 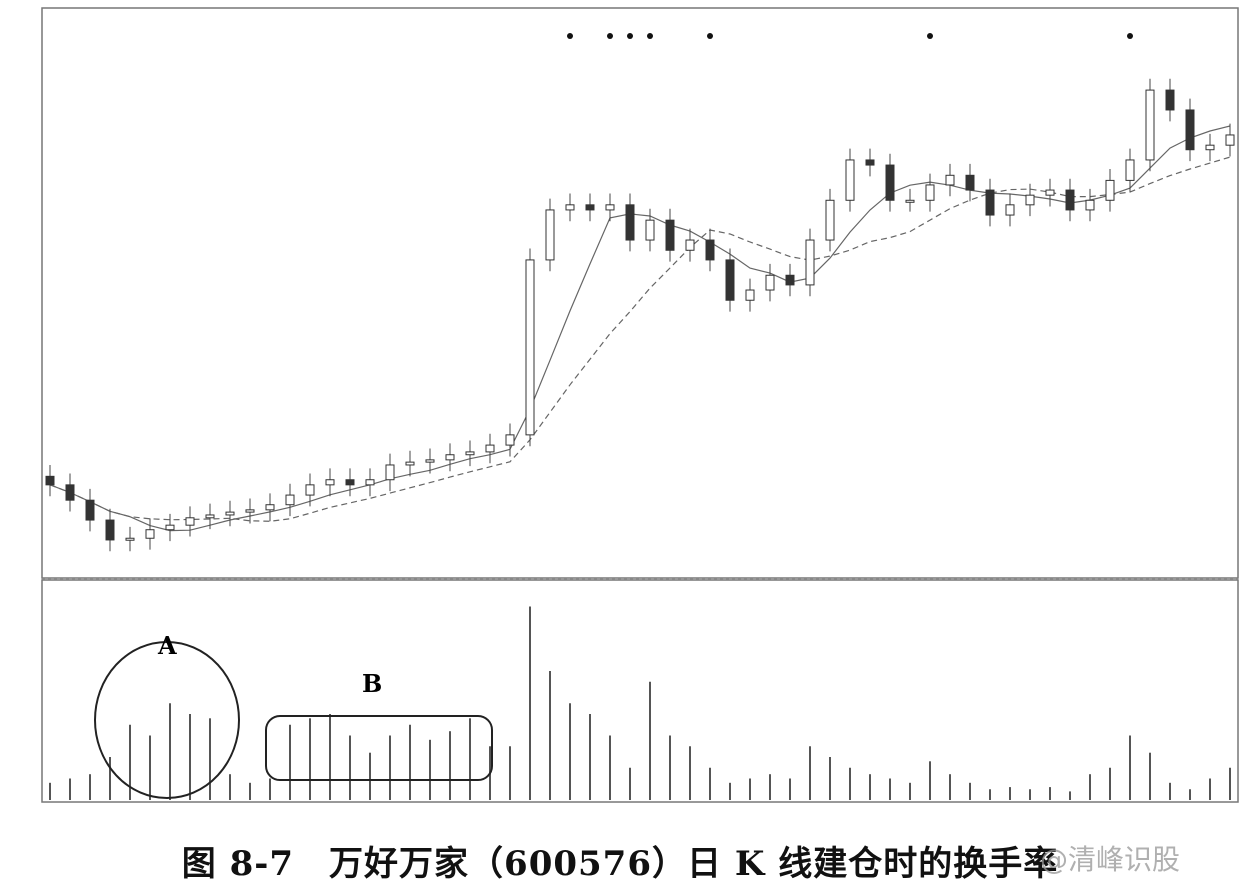 What do you see at coordinates (620, 864) in the screenshot?
I see `figure-caption: 图 8-7 万好万家（600576）日 K 线建仓时的换手率` at bounding box center [620, 864].